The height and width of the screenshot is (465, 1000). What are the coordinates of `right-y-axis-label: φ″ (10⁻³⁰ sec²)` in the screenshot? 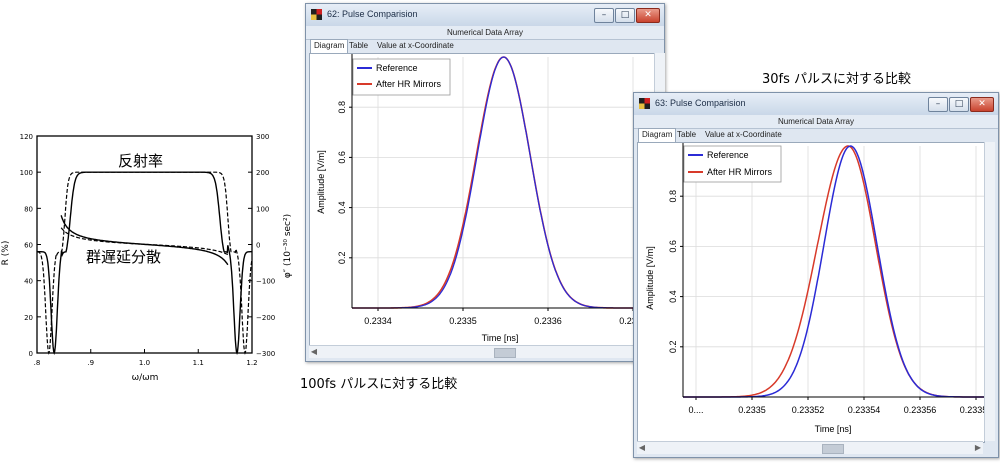 It's located at (288, 246).